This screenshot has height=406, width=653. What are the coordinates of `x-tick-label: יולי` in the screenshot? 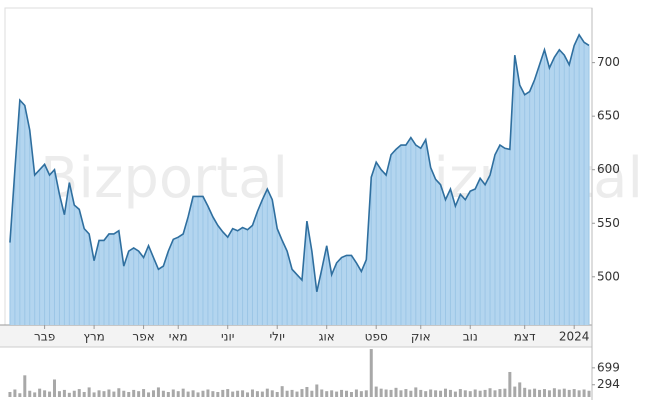 It's located at (276, 337).